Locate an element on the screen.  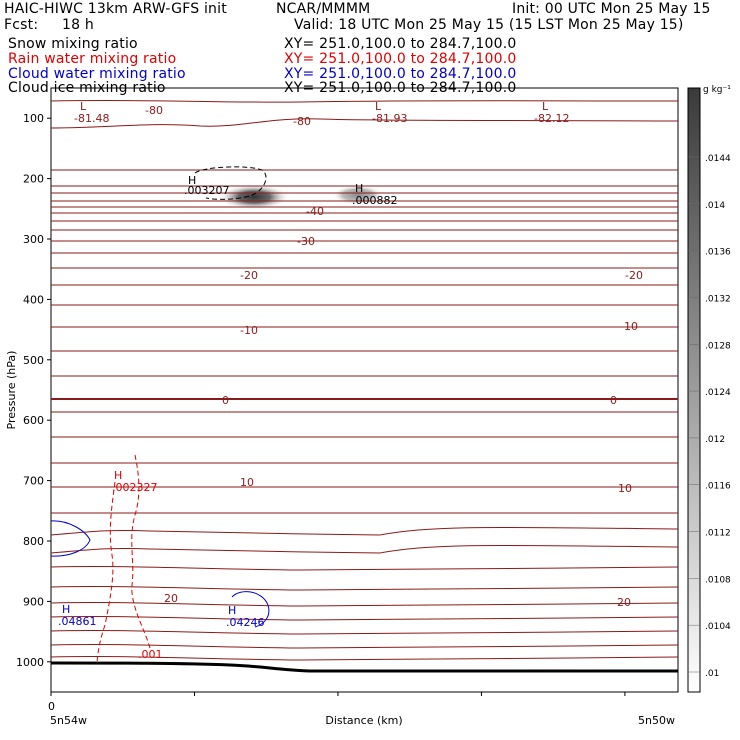
ice-secondary-shading is located at coordinates (358, 195).